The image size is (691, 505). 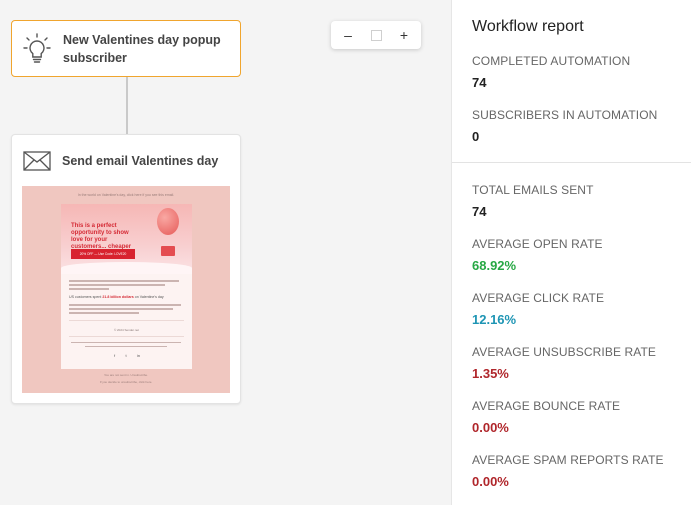 I want to click on envelope-icon, so click(x=37, y=161).